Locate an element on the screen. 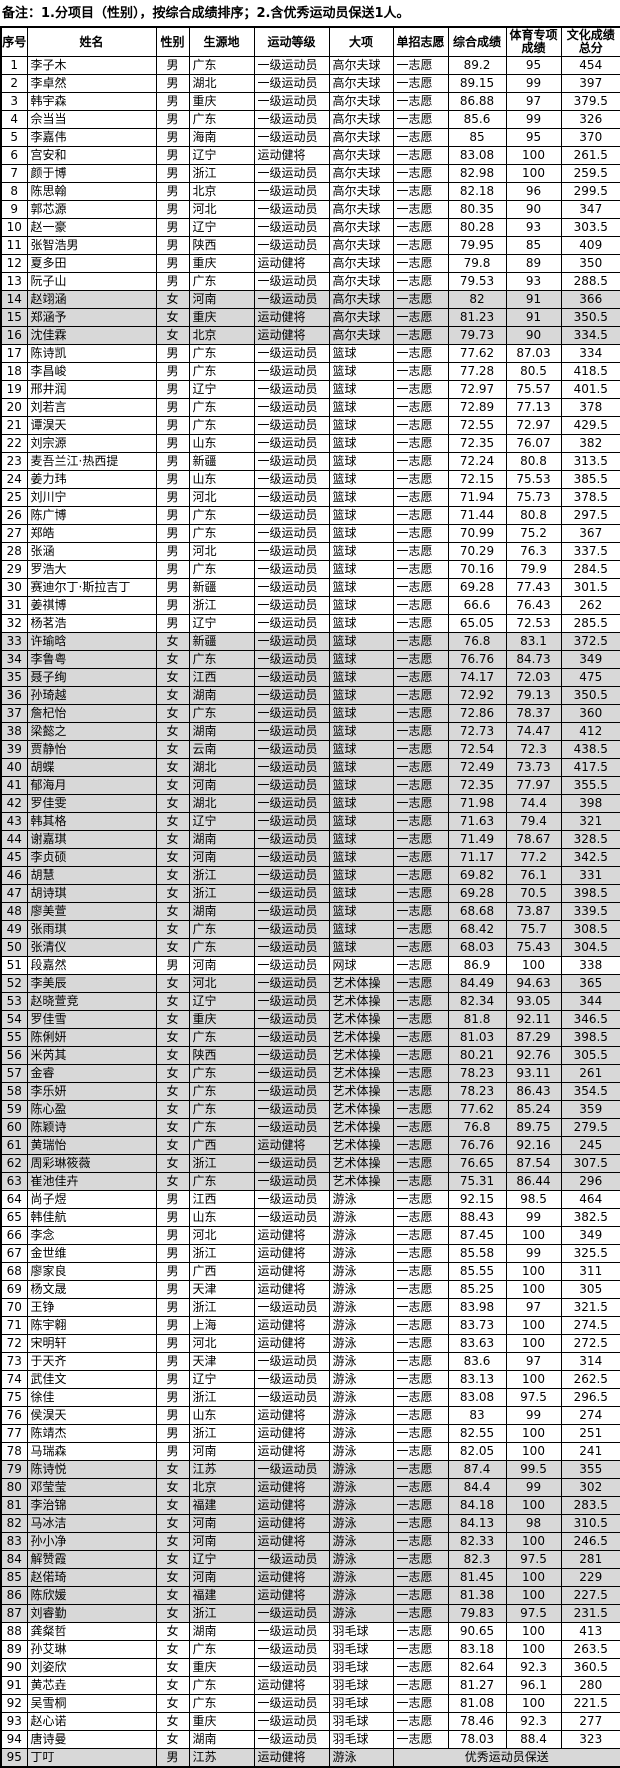 The width and height of the screenshot is (620, 1768). cell-sport-score: 97.5 is located at coordinates (533, 1397).